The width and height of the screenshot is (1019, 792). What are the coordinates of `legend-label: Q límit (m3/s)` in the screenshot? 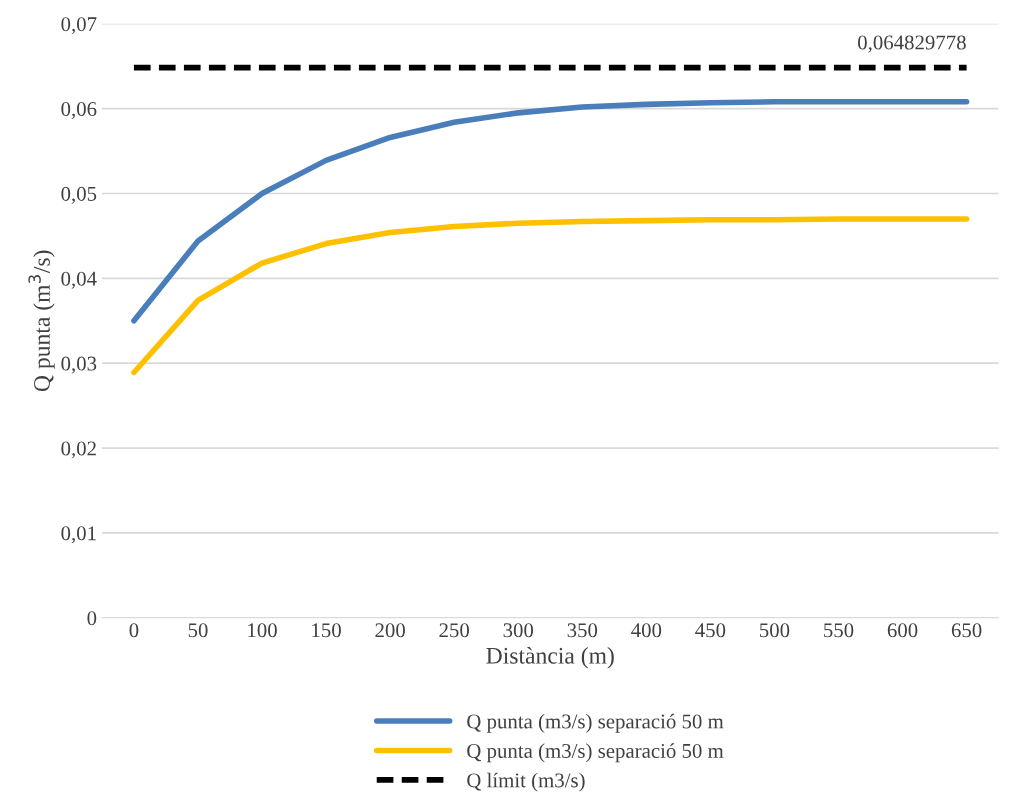 It's located at (526, 782).